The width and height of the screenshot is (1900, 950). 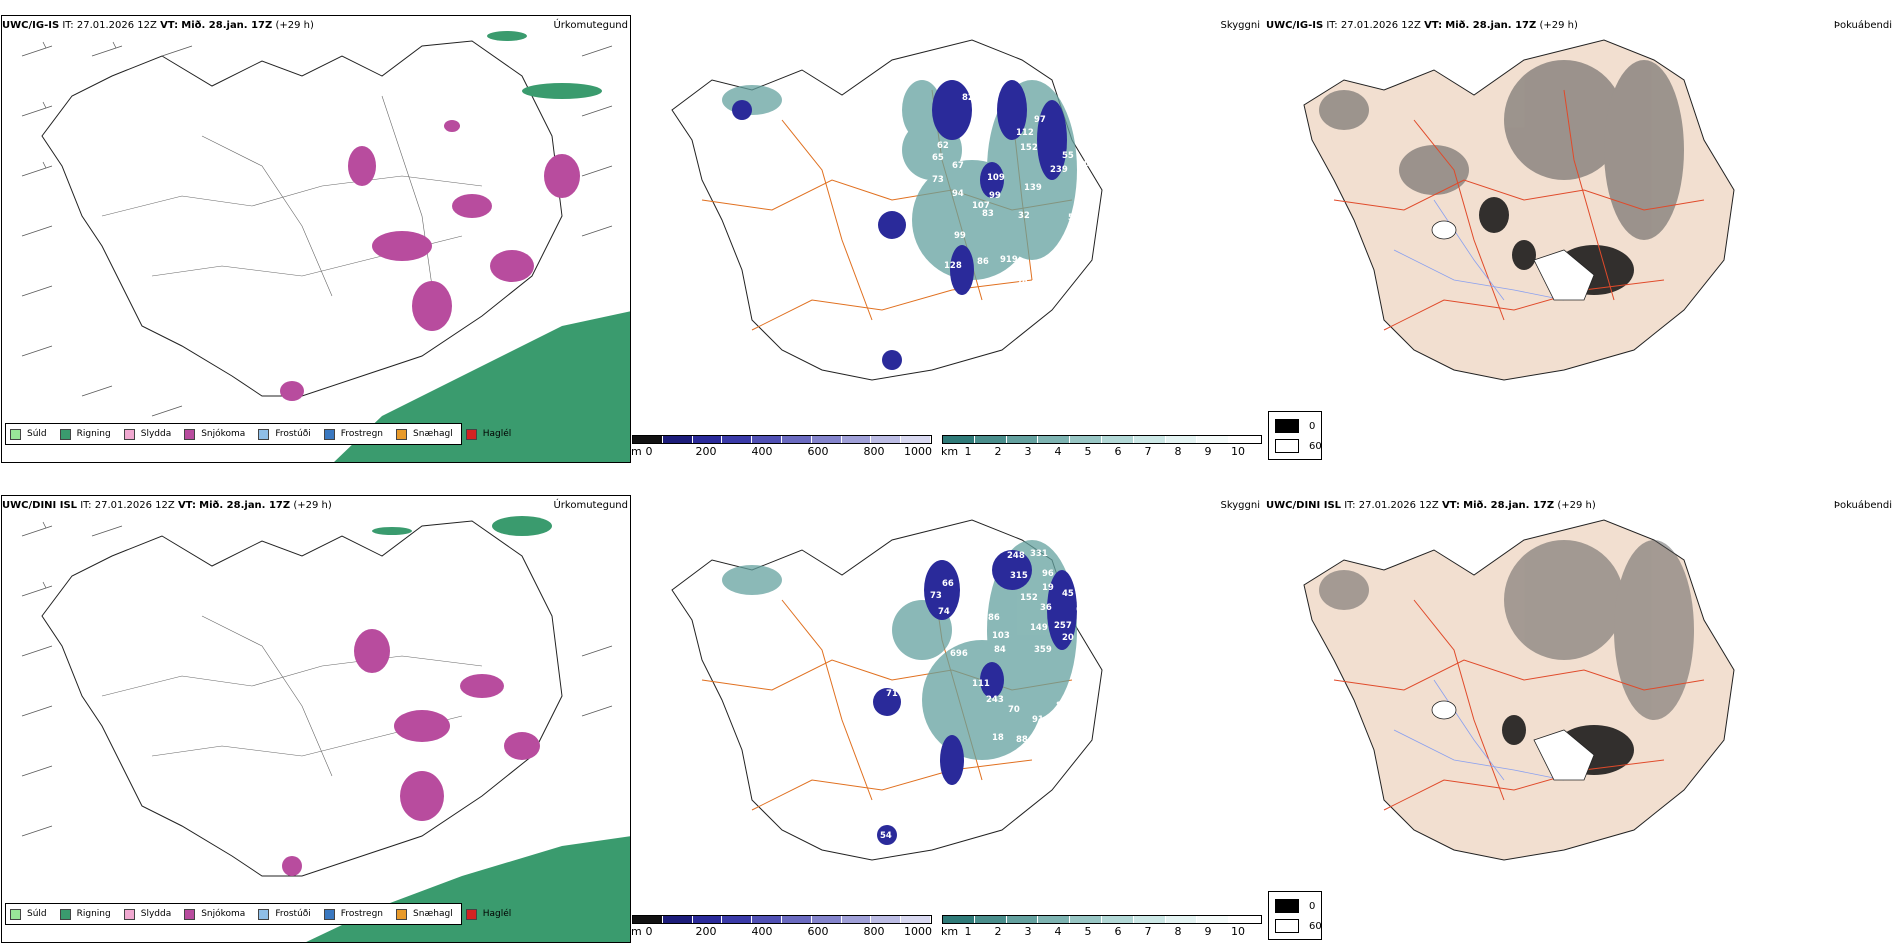 I want to click on legend-item-snow: Snjókoma, so click(x=214, y=914).